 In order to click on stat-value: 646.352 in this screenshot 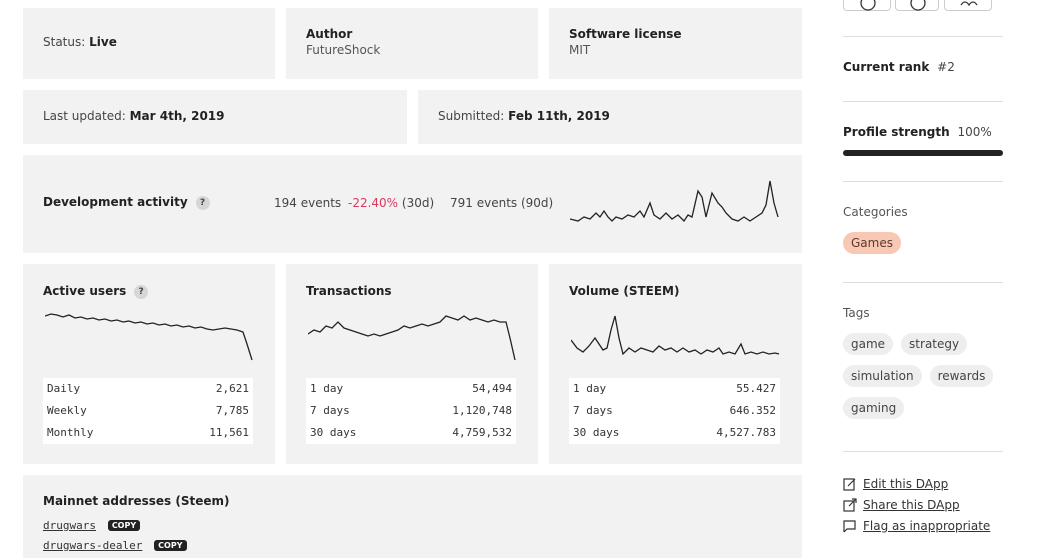, I will do `click(752, 410)`.